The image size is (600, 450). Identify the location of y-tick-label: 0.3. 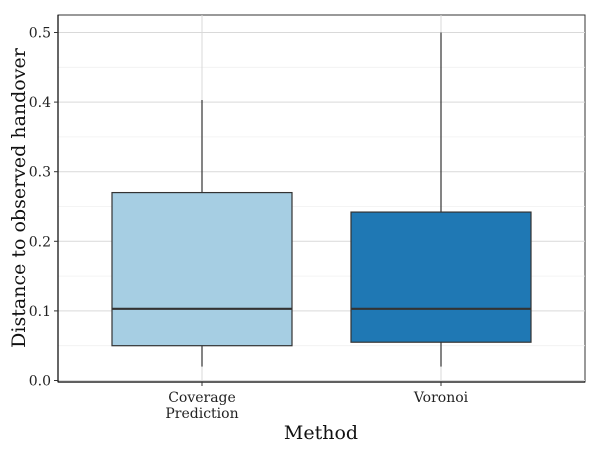
(40, 173).